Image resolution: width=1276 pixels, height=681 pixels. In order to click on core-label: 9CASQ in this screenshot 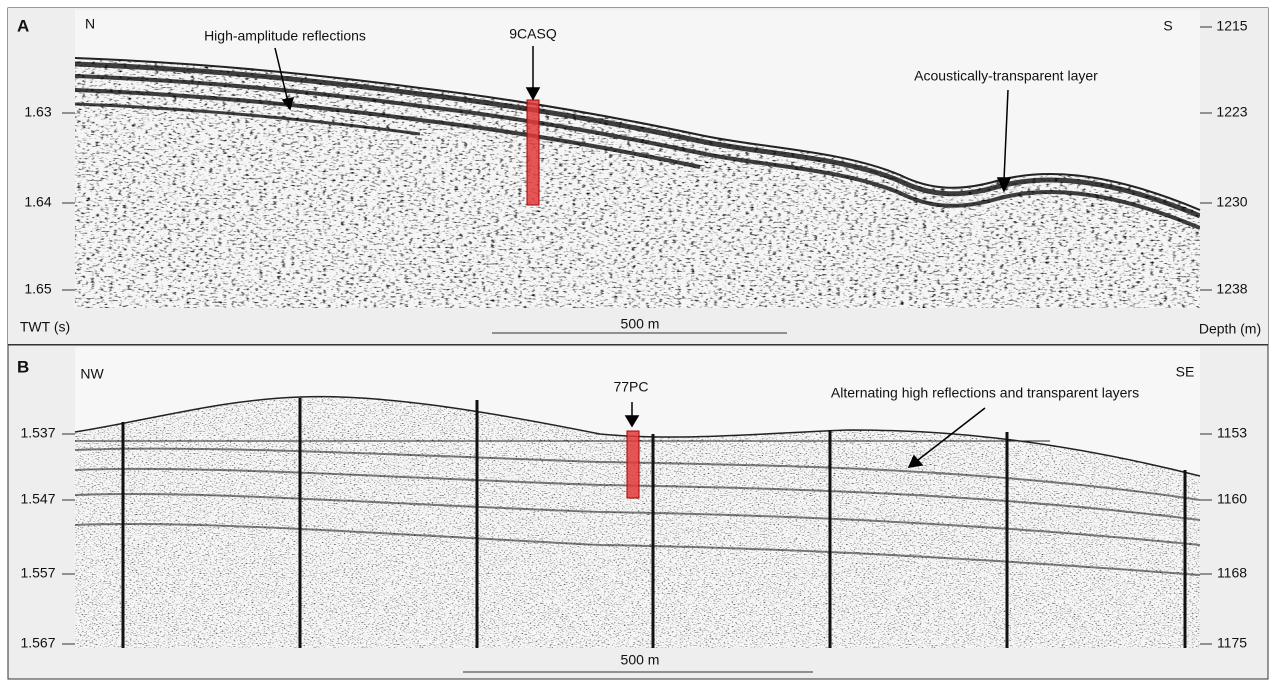, I will do `click(533, 34)`.